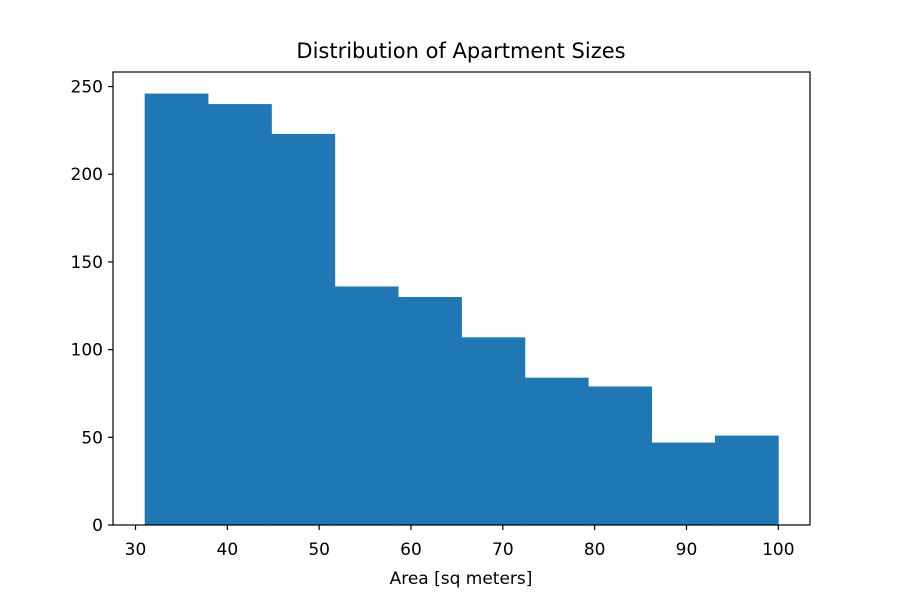  I want to click on y-axis-ticks: 0 50 100 150 200 250, so click(92, 307).